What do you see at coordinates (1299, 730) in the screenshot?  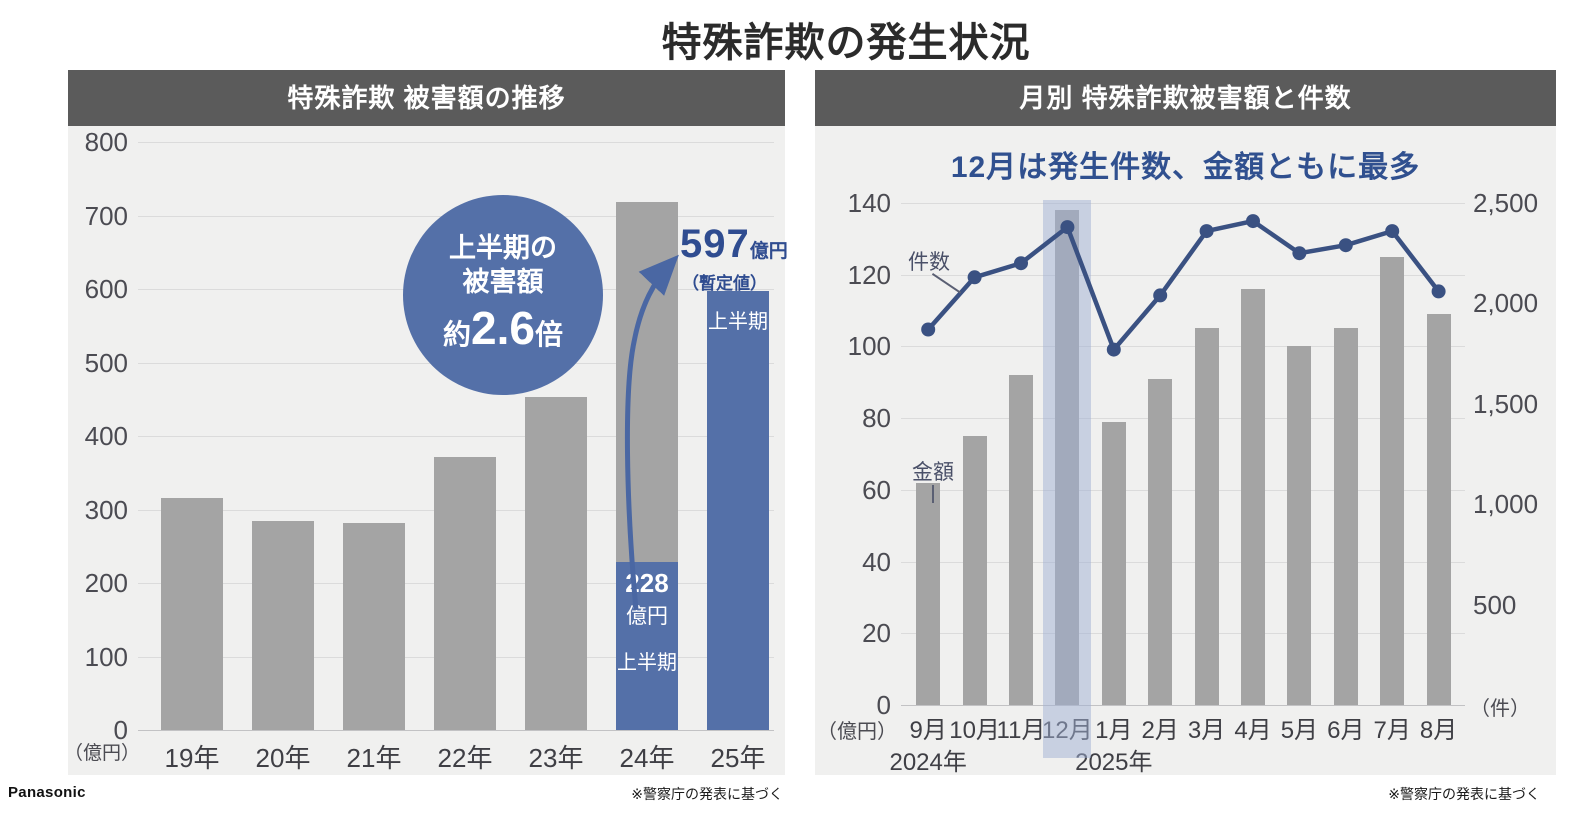 I see `x-label-5月: 5月` at bounding box center [1299, 730].